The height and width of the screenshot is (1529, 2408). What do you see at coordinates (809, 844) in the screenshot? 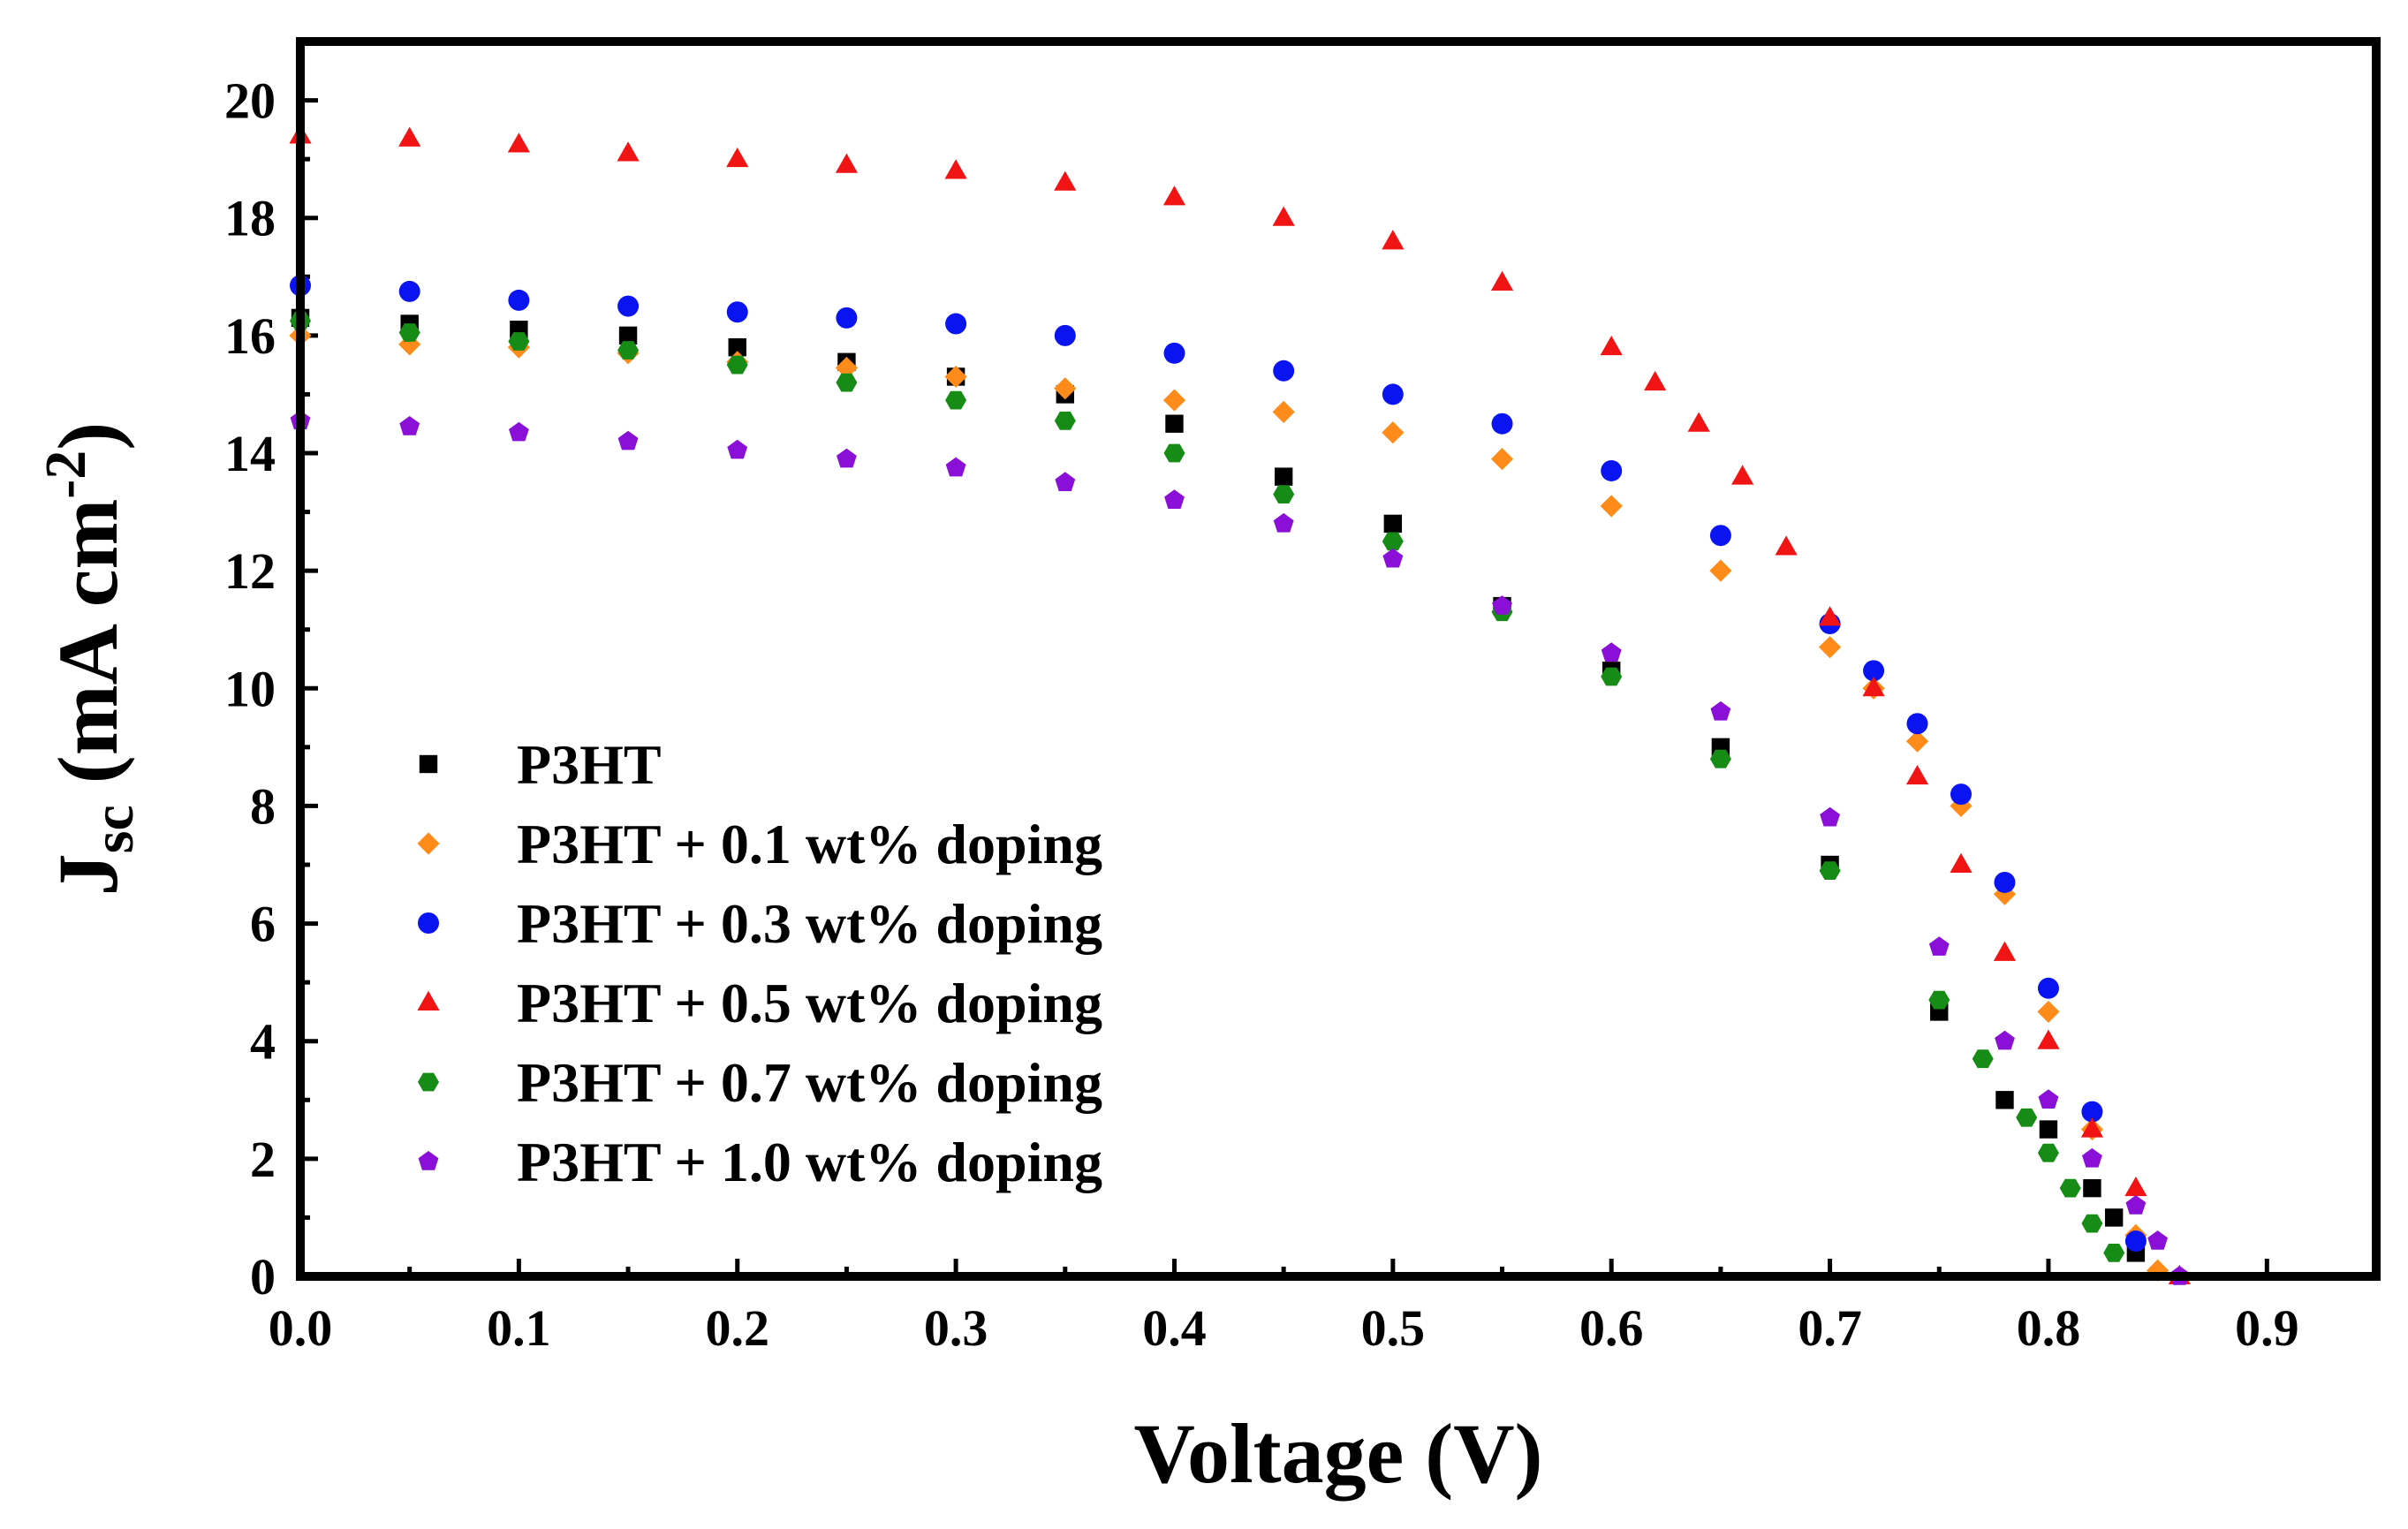
I see `legend-label: P3HT + 0.1 wt% doping` at bounding box center [809, 844].